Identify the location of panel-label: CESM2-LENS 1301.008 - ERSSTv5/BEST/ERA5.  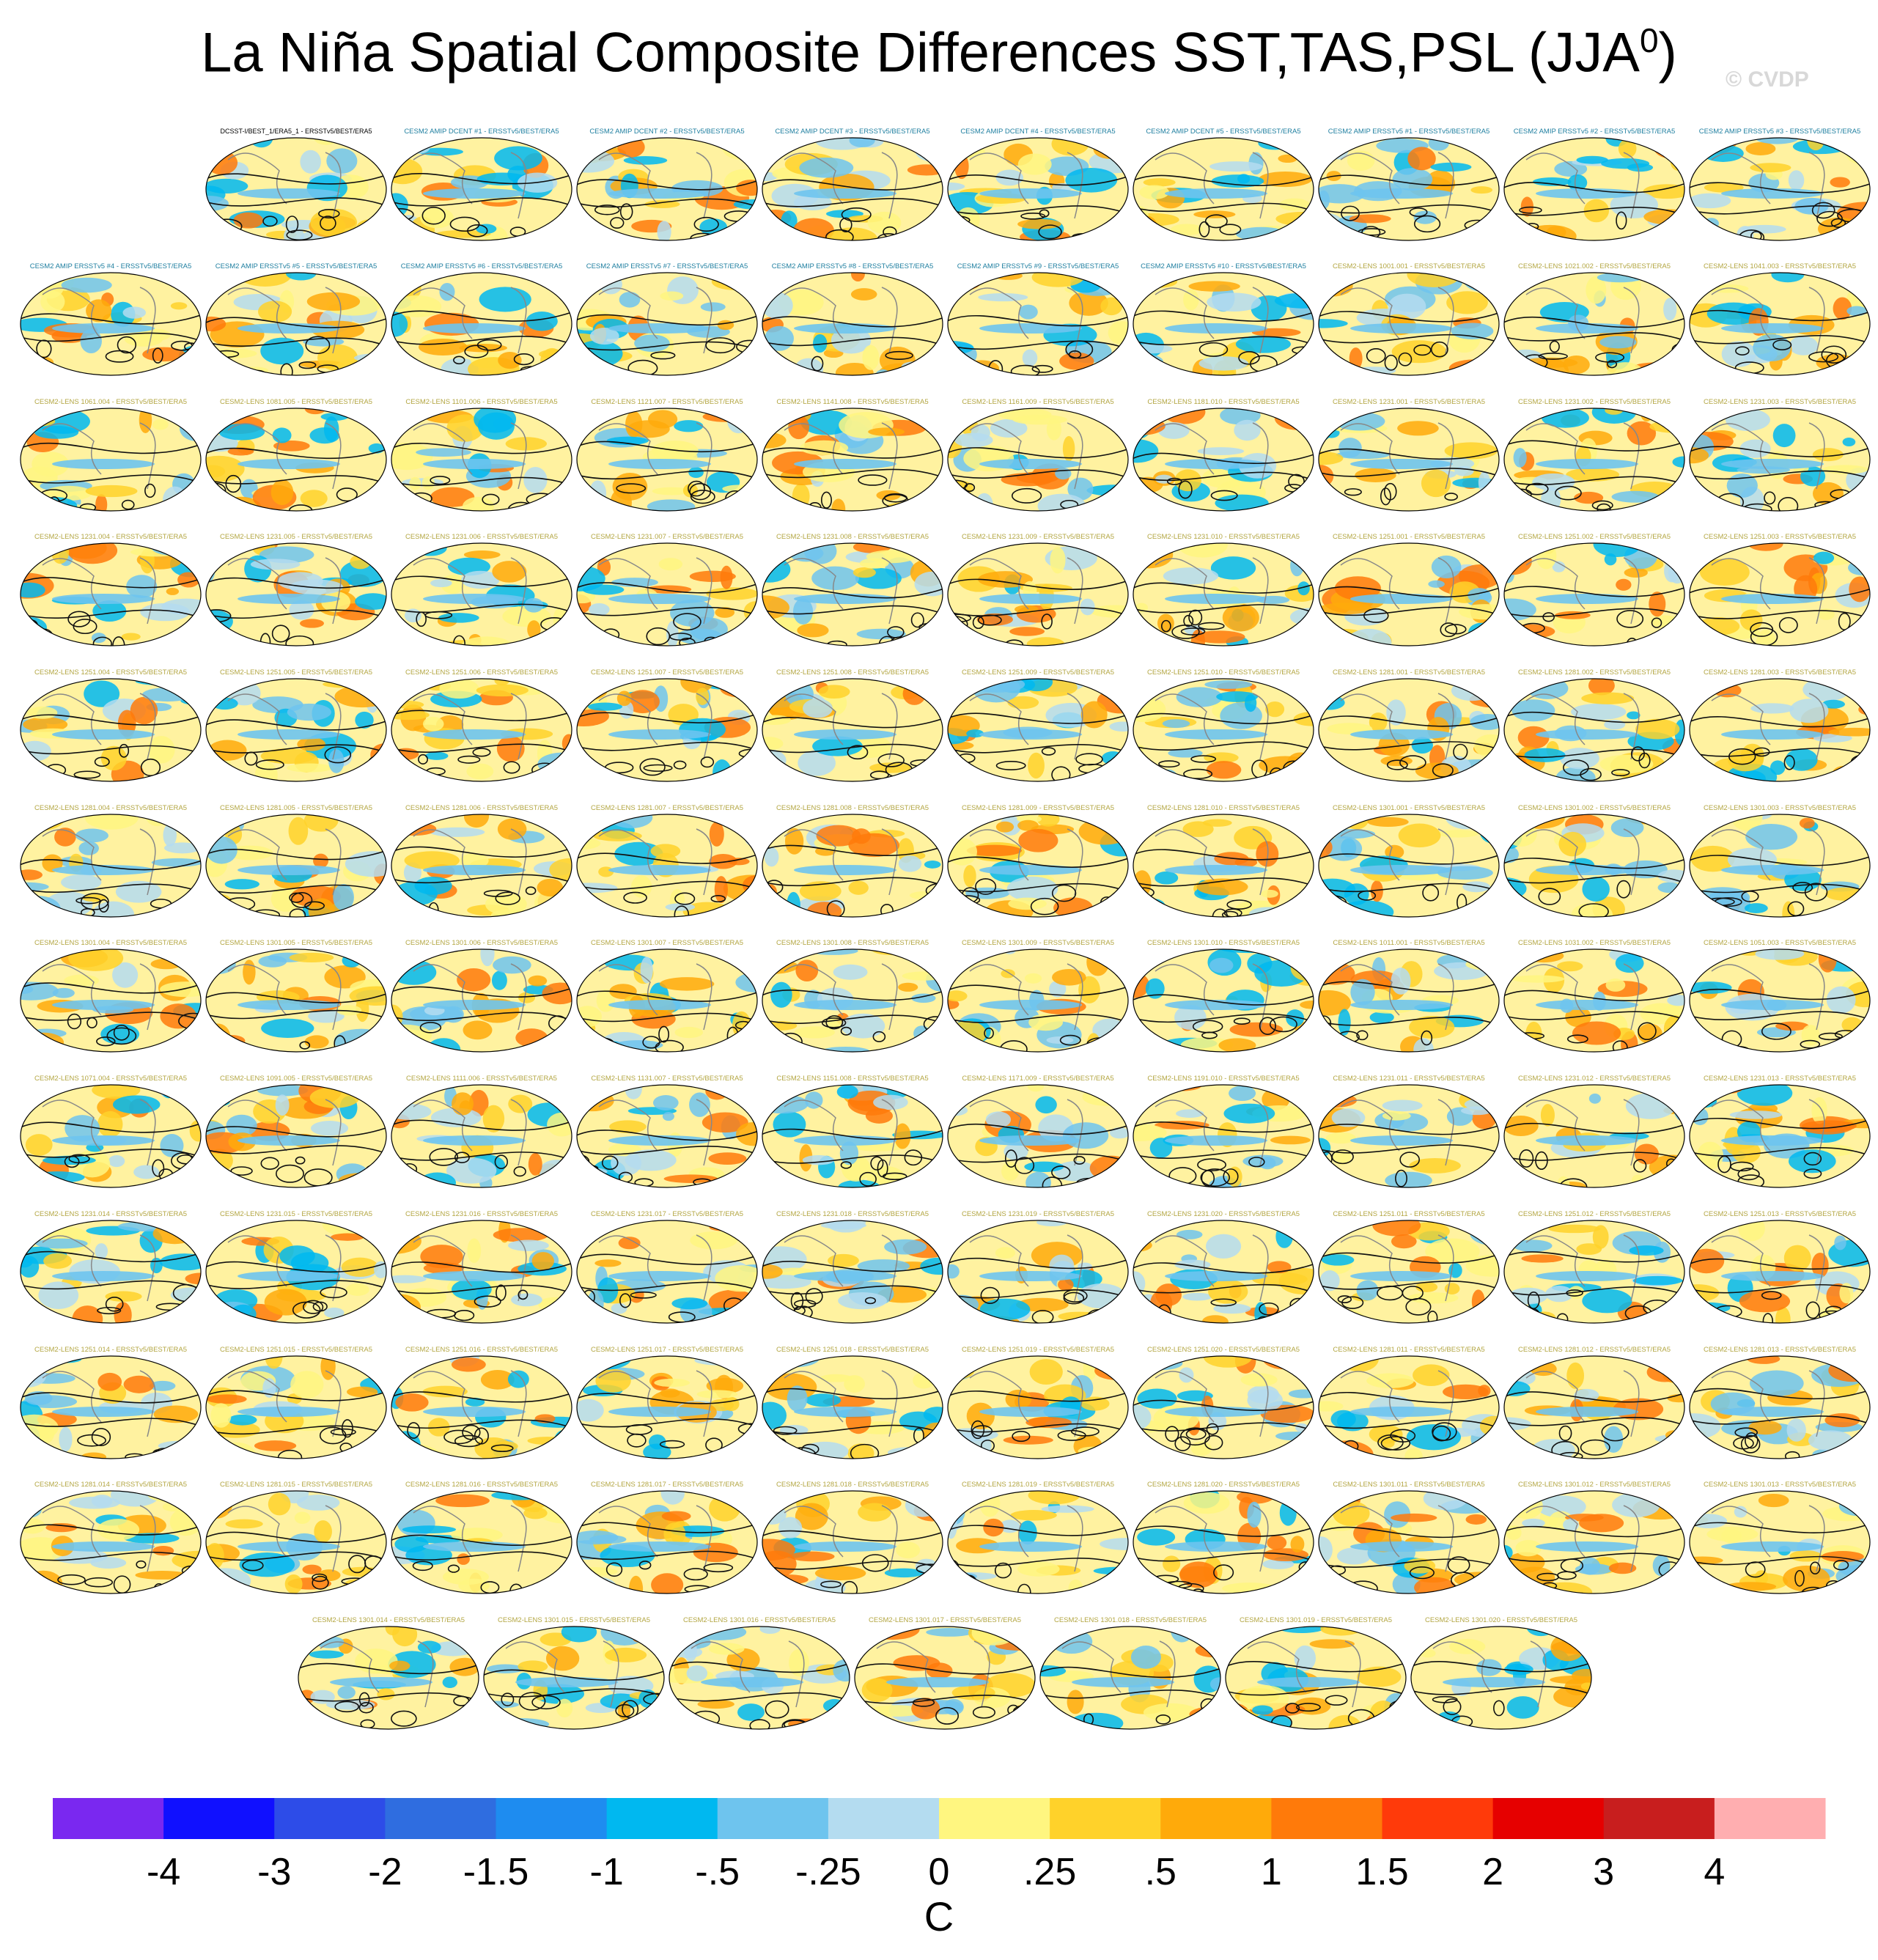
(852, 943).